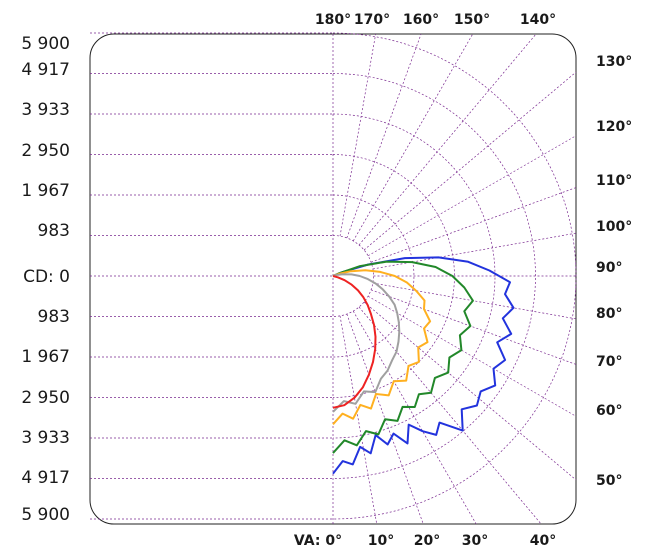  Describe the element at coordinates (45, 44) in the screenshot. I see `cd-label-upper: 5 900` at that location.